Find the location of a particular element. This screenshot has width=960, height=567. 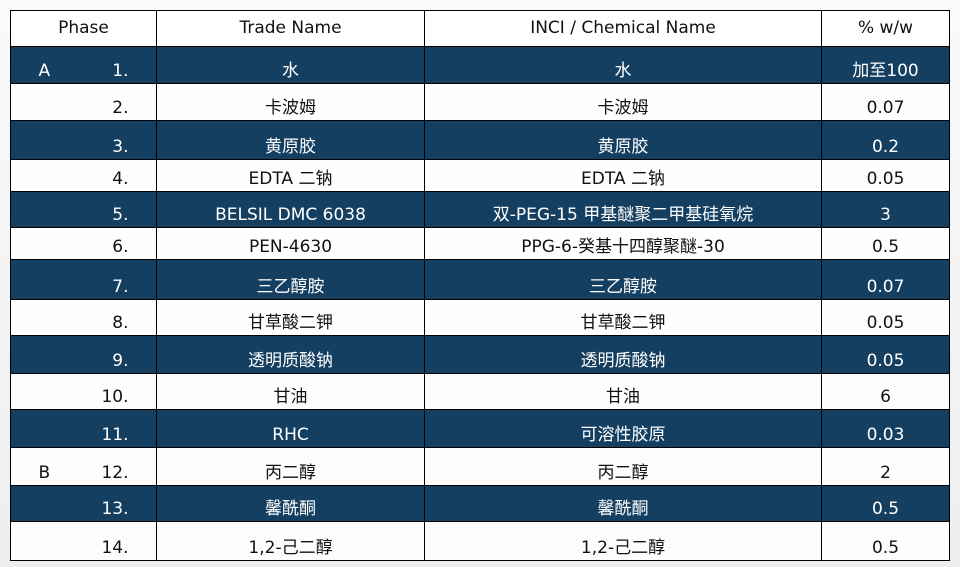

item-number: 14. is located at coordinates (115, 548).